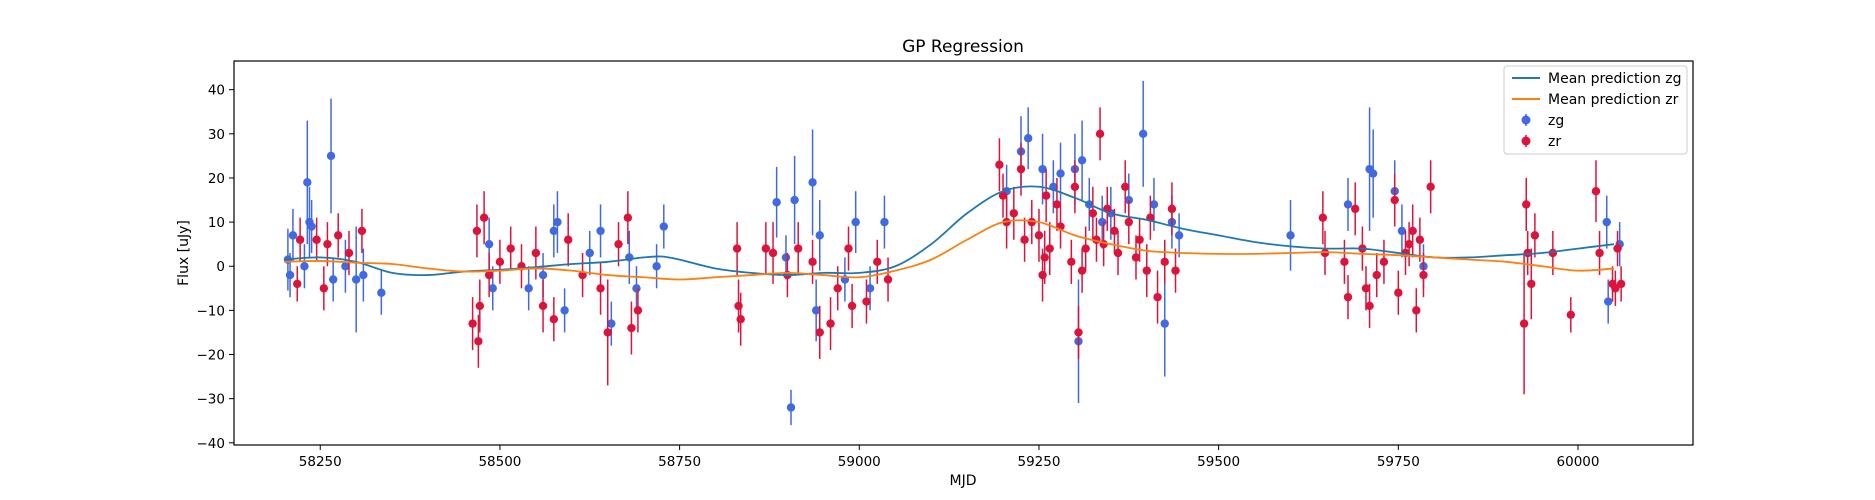  Describe the element at coordinates (1526, 120) in the screenshot. I see `legend-swatch-zg-marker` at that location.